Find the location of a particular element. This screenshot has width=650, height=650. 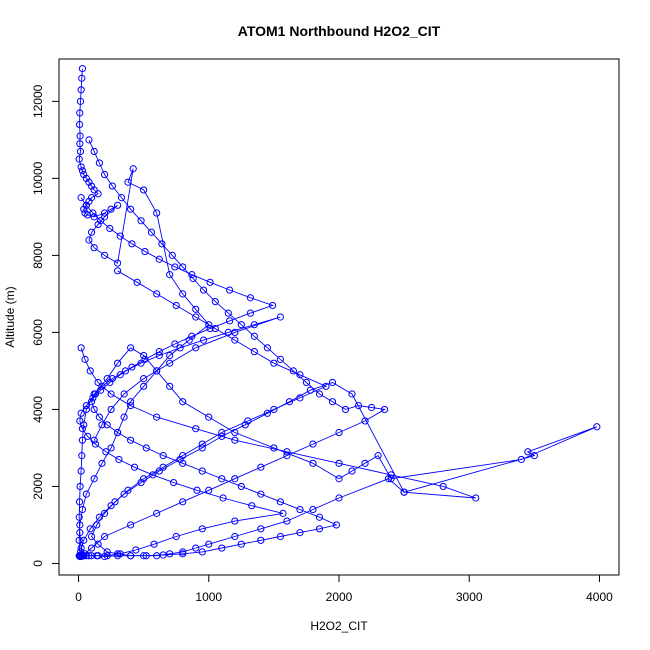

y-tick-label: 8000 is located at coordinates (38, 255).